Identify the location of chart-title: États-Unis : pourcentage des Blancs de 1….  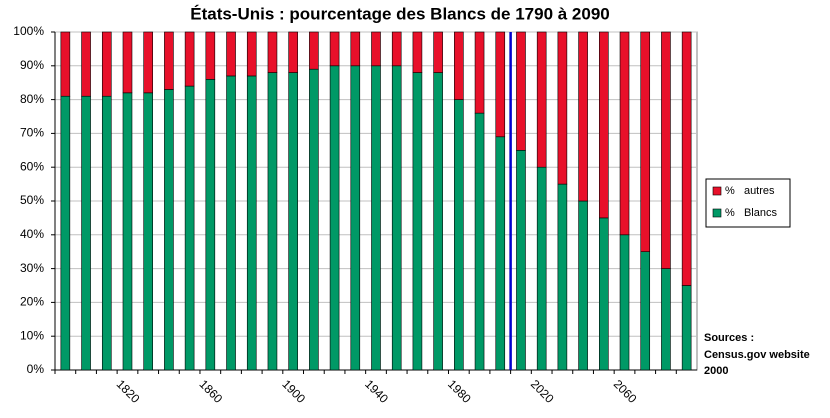
(400, 13).